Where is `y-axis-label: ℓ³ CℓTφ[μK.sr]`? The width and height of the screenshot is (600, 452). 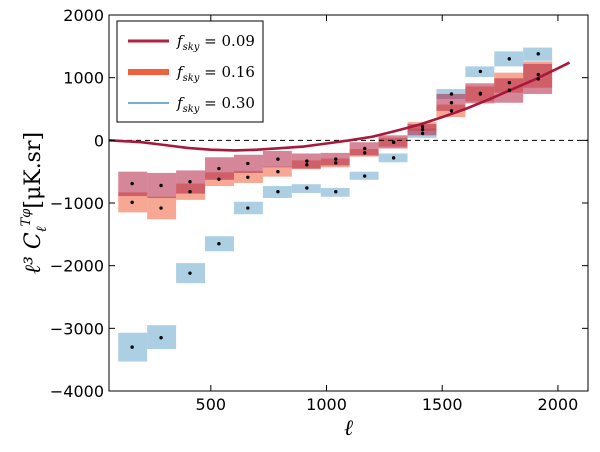
y-axis-label: ℓ³ CℓTφ[μK.sr] is located at coordinates (34, 203).